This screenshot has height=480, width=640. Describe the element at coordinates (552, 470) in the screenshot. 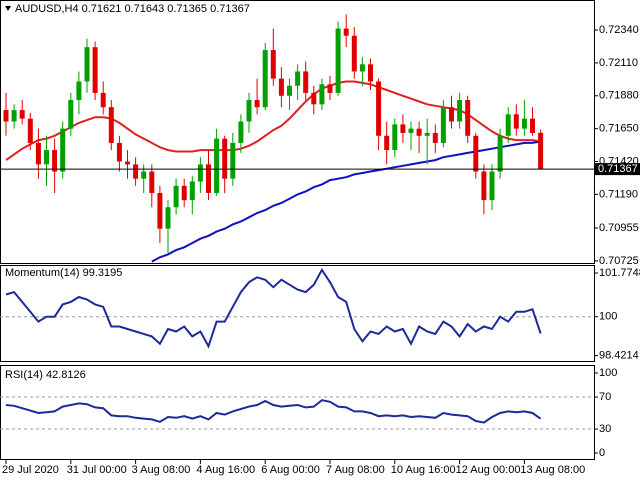

I see `x-tick-label: 13 Aug 08:00` at that location.